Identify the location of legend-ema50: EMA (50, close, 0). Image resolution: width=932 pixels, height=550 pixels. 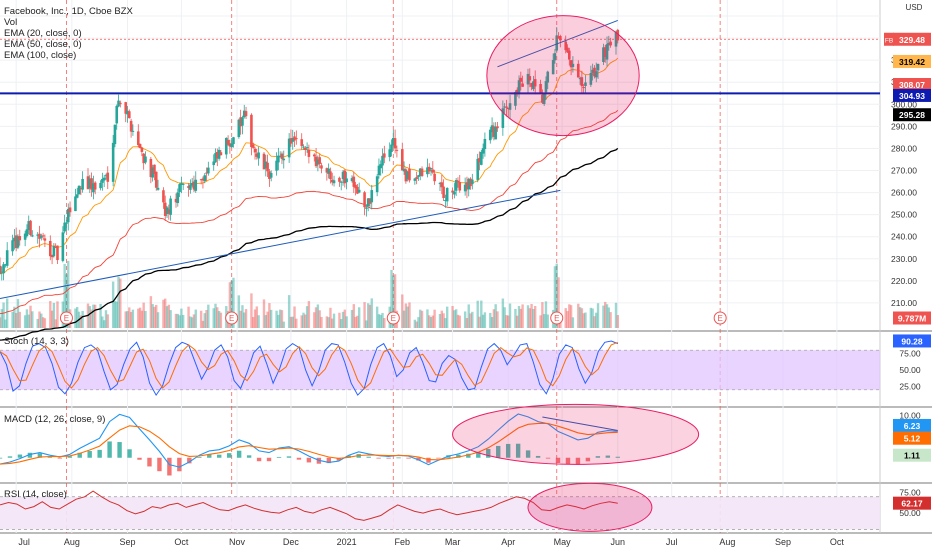
(43, 44).